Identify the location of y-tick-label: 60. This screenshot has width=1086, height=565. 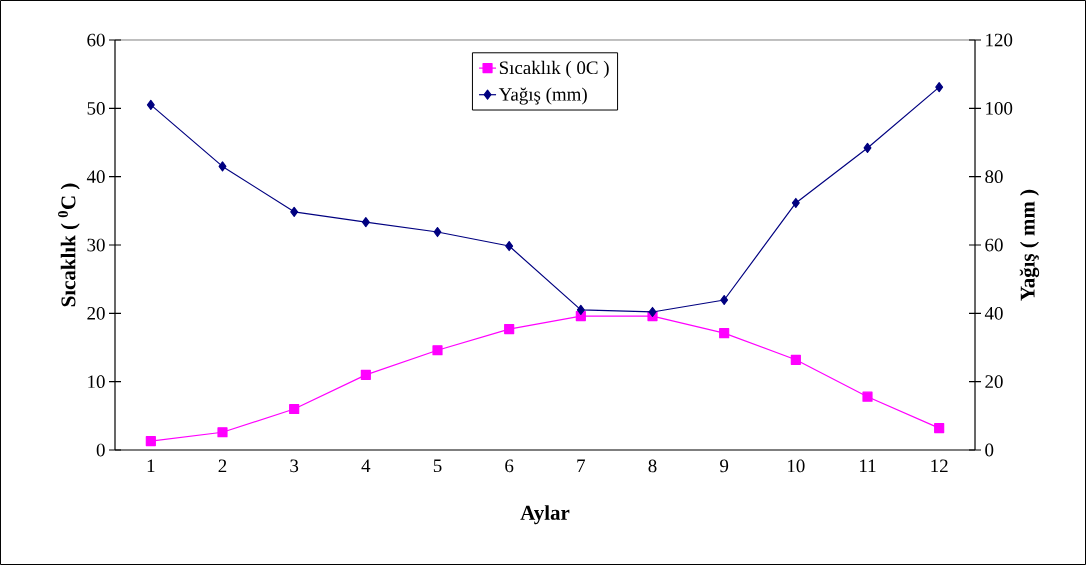
(96, 40).